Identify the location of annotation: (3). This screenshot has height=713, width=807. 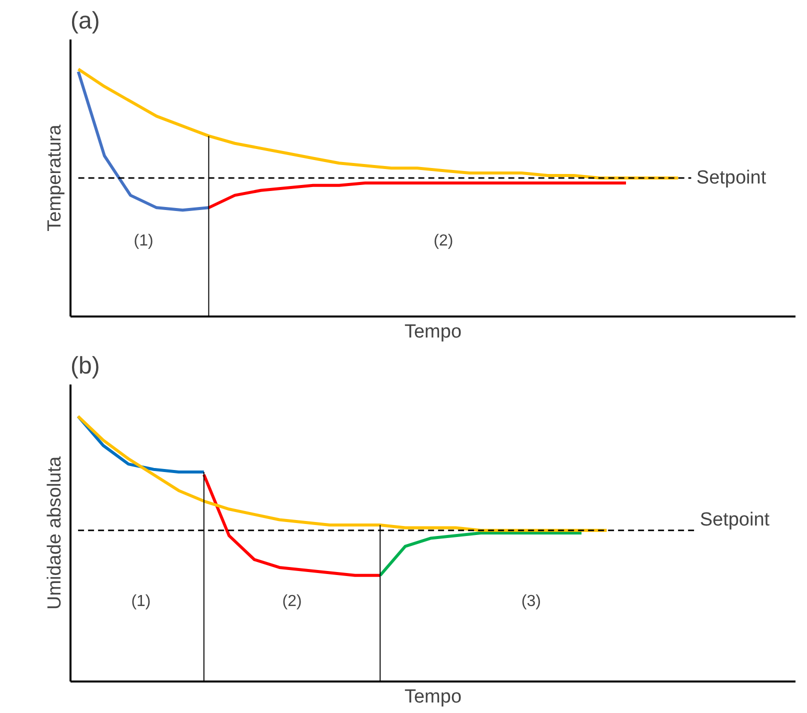
(531, 601).